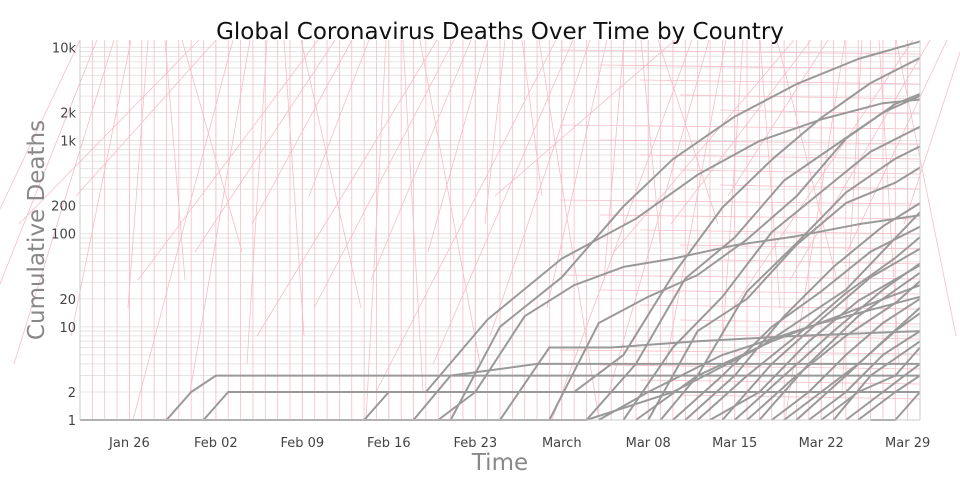 This screenshot has width=960, height=504. I want to click on x-tick-label: March, so click(562, 443).